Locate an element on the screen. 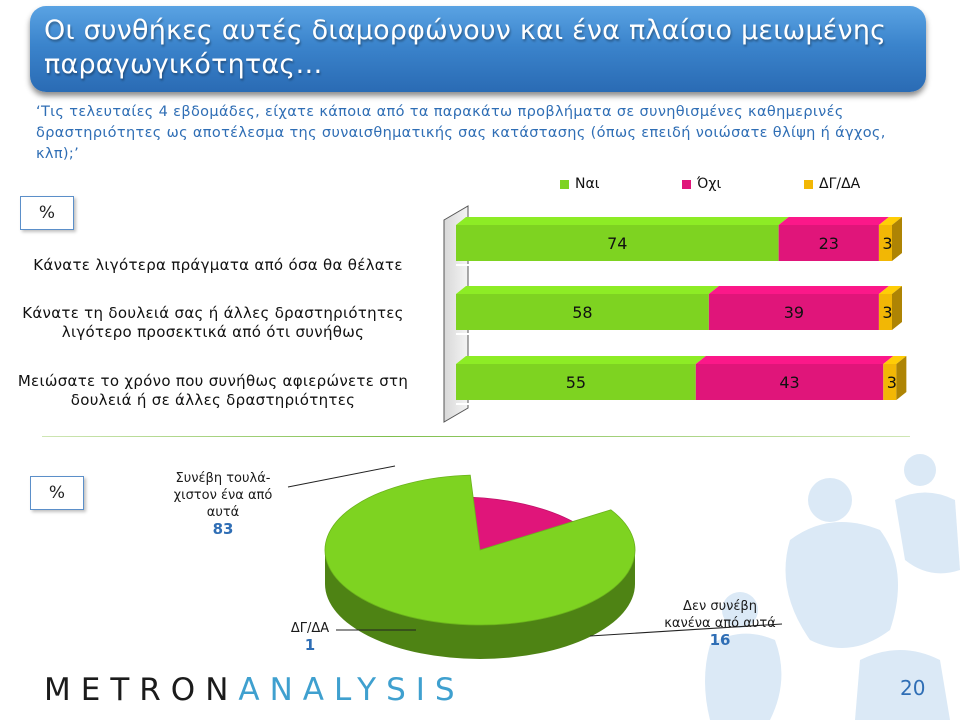 This screenshot has width=960, height=720. pie-label-yes-line-1: Συνέβη τουλά- is located at coordinates (223, 478).